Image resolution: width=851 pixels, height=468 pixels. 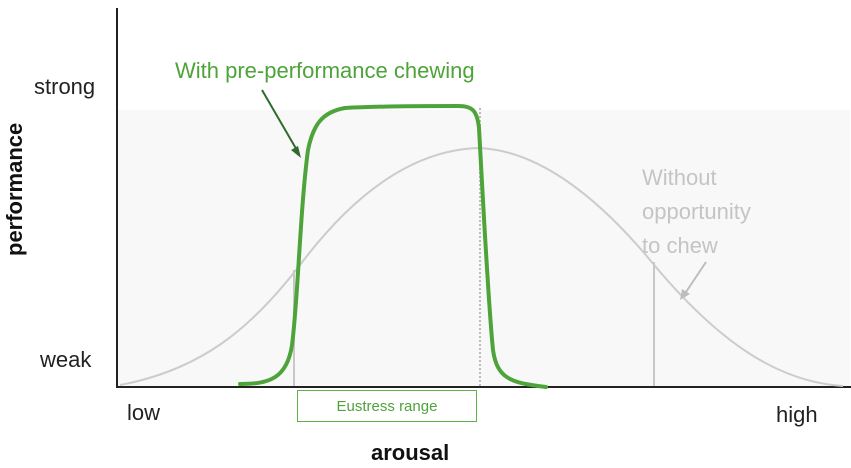 I want to click on y-axis-title: performance, so click(x=14, y=189).